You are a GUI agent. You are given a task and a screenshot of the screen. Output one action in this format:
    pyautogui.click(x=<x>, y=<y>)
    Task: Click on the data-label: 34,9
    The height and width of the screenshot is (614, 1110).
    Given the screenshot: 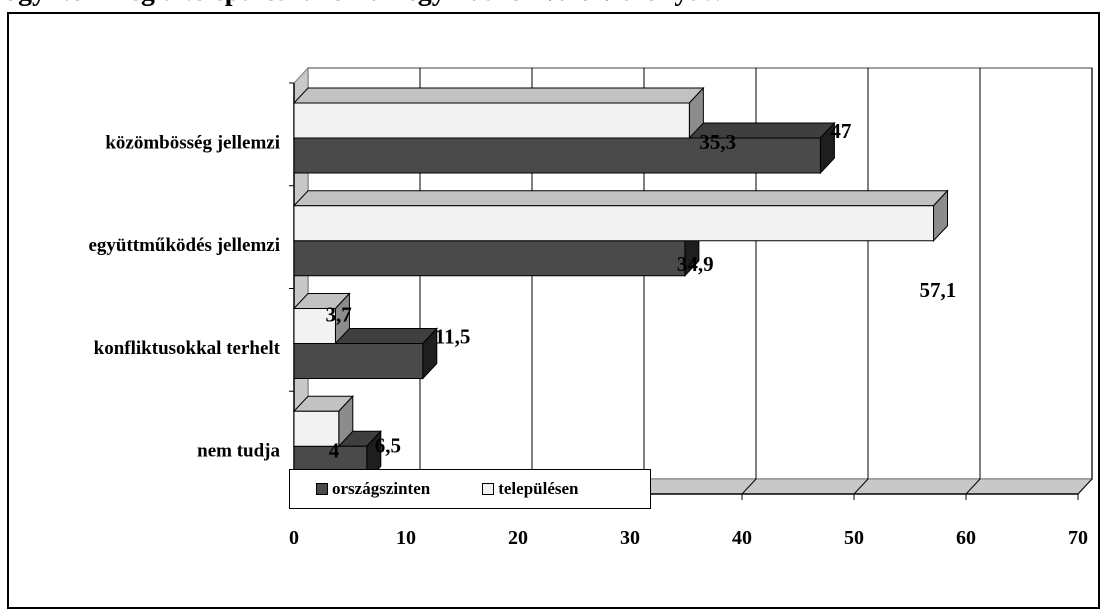 What is the action you would take?
    pyautogui.click(x=695, y=264)
    